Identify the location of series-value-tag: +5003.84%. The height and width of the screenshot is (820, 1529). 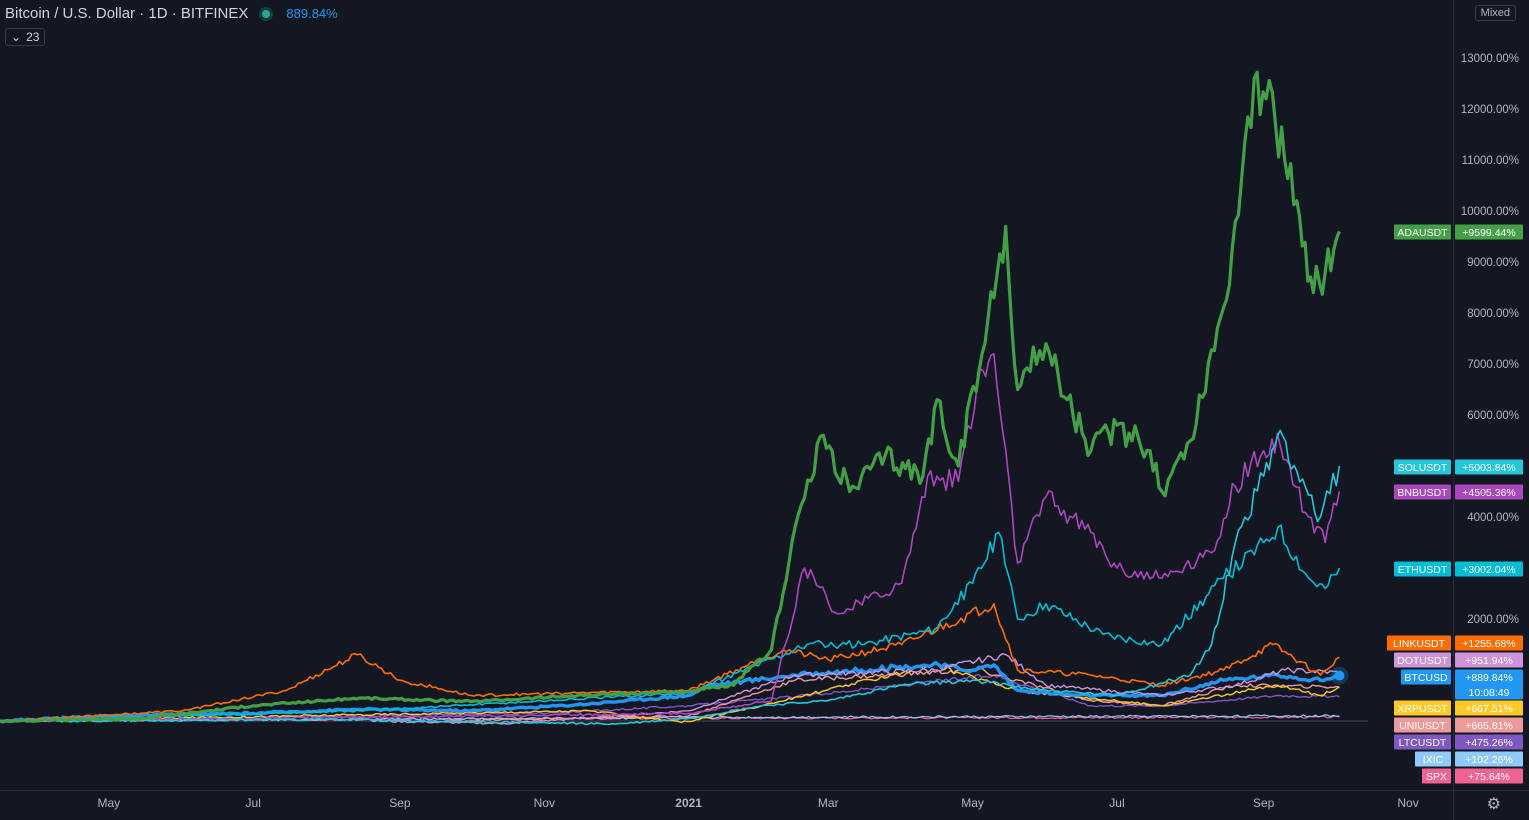
(1488, 468).